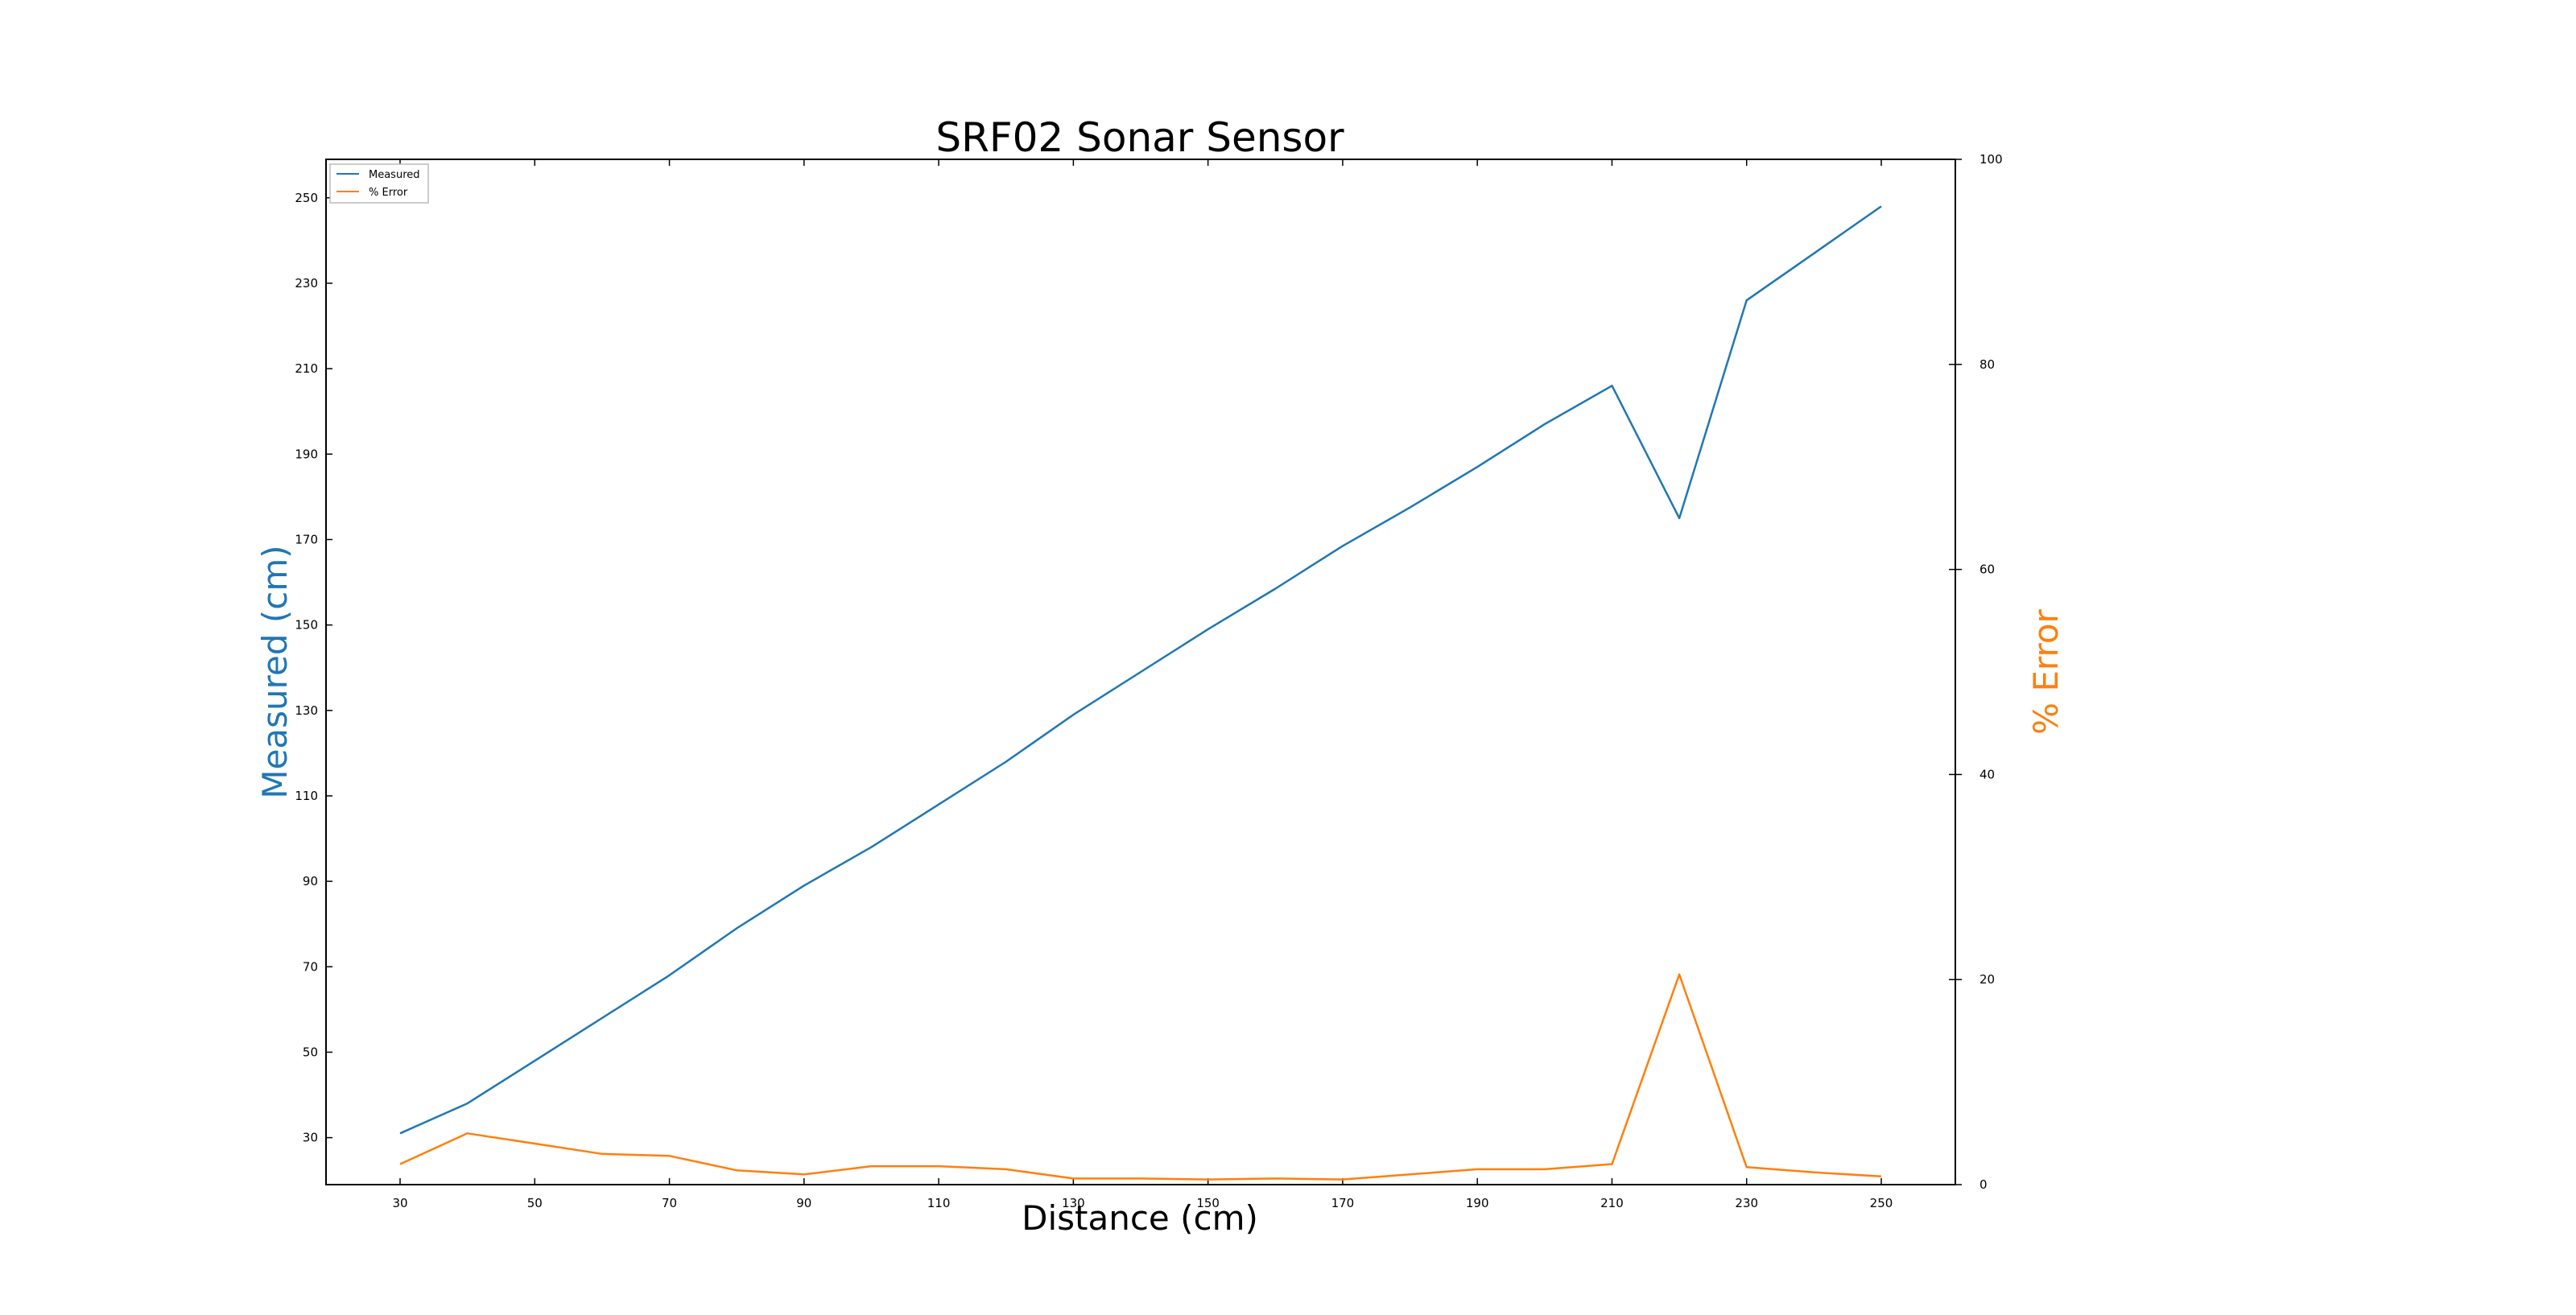 Image resolution: width=2576 pixels, height=1315 pixels. I want to click on y-tick-label: 90, so click(310, 881).